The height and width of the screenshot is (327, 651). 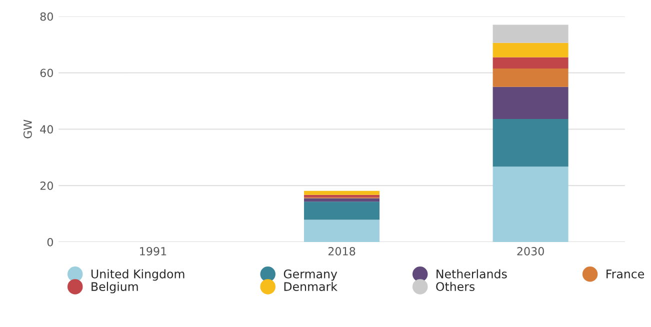 What do you see at coordinates (27, 129) in the screenshot?
I see `y-axis-title: GW` at bounding box center [27, 129].